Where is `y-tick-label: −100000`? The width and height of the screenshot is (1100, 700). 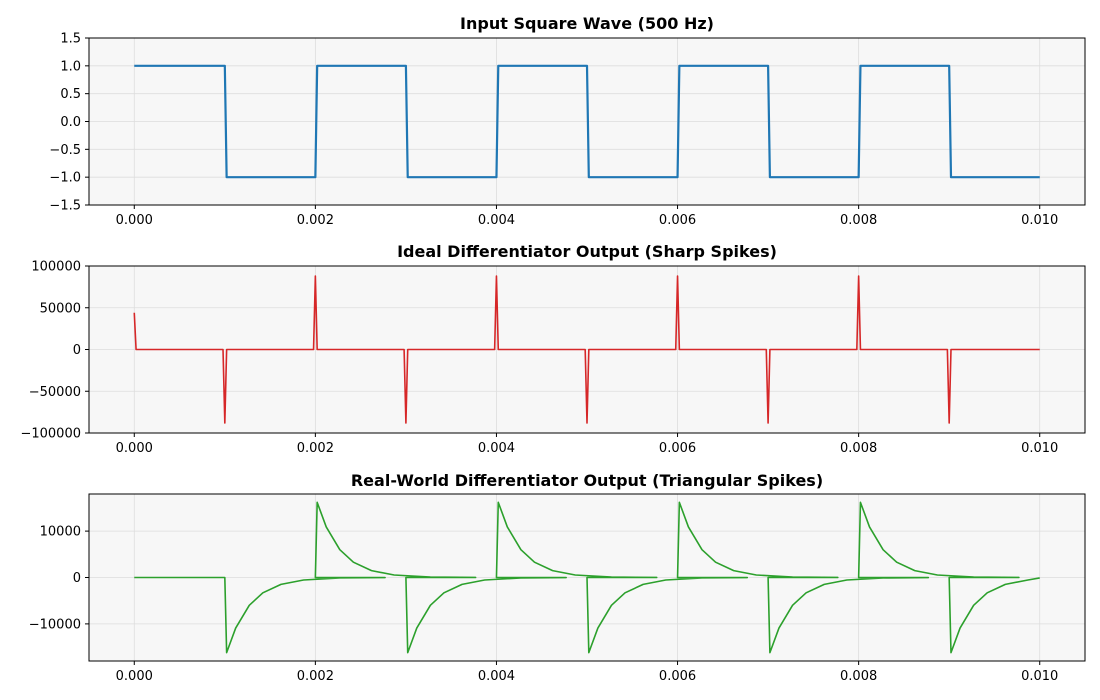
y-tick-label: −100000 is located at coordinates (50, 434).